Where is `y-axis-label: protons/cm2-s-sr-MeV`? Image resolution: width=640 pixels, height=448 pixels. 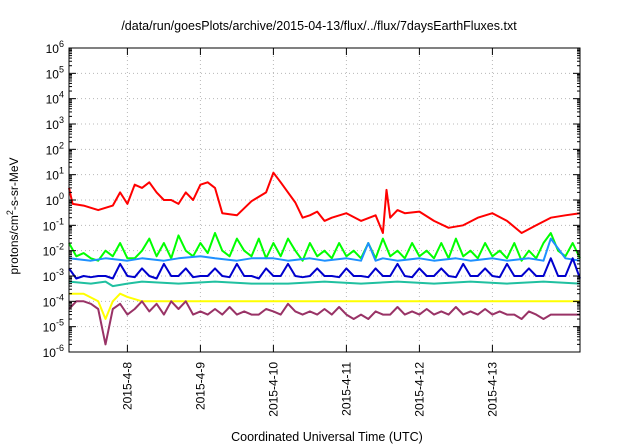
y-axis-label: protons/cm2-s-sr-MeV is located at coordinates (13, 215).